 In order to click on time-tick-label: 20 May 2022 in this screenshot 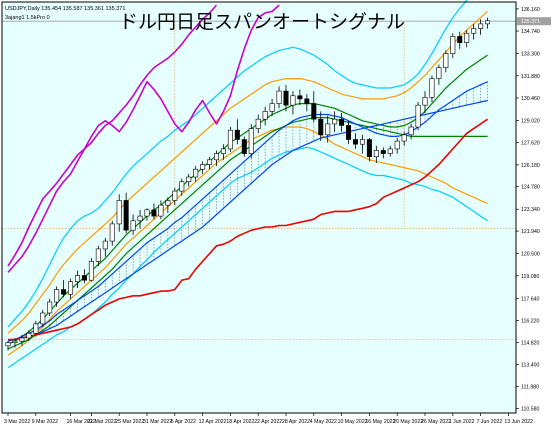, I will do `click(408, 422)`.